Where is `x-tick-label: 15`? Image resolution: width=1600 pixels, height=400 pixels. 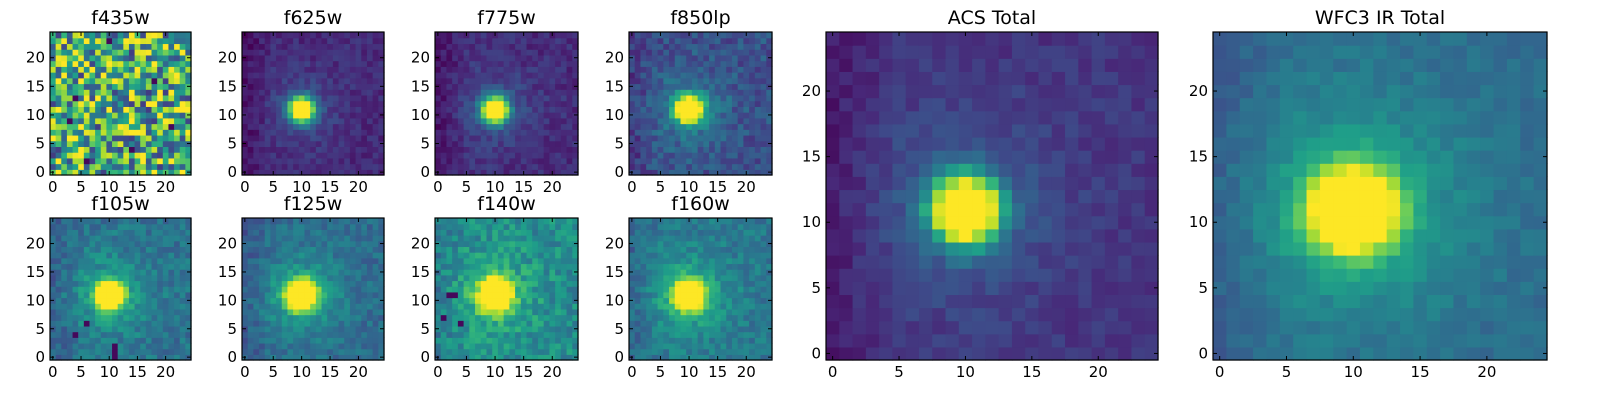 x-tick-label: 15 is located at coordinates (329, 187).